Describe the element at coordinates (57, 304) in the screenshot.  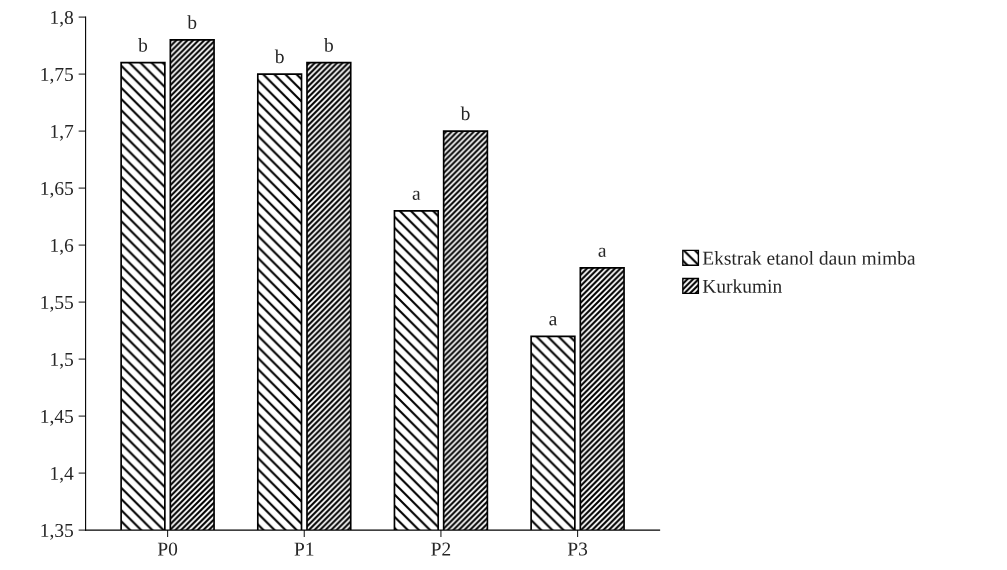
I see `y-tick-label: 1,55` at that location.